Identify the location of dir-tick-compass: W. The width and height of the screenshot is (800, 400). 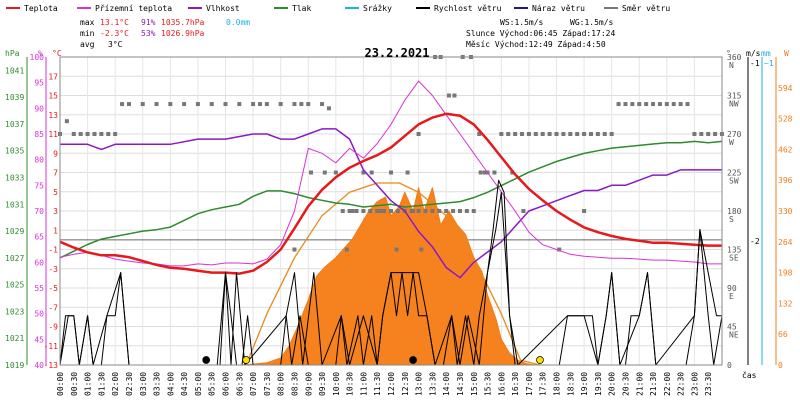
(731, 142).